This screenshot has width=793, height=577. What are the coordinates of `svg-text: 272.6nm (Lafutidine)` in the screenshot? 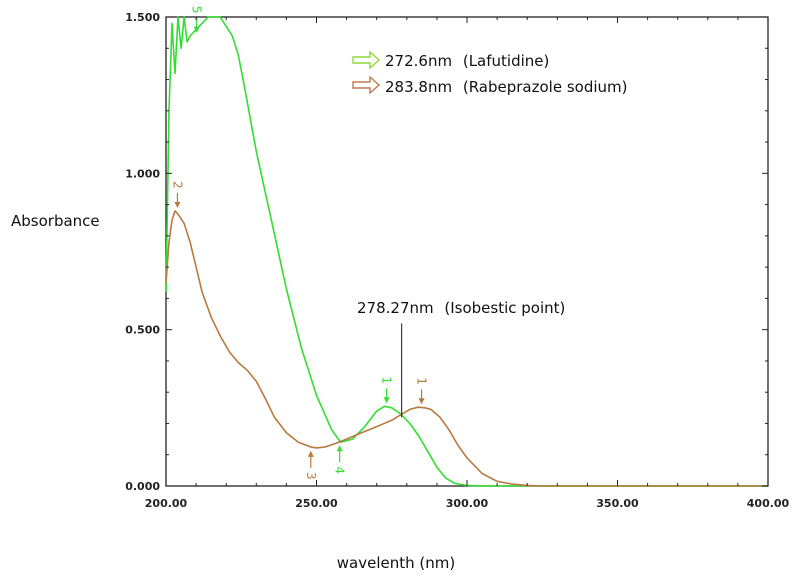 It's located at (467, 61).